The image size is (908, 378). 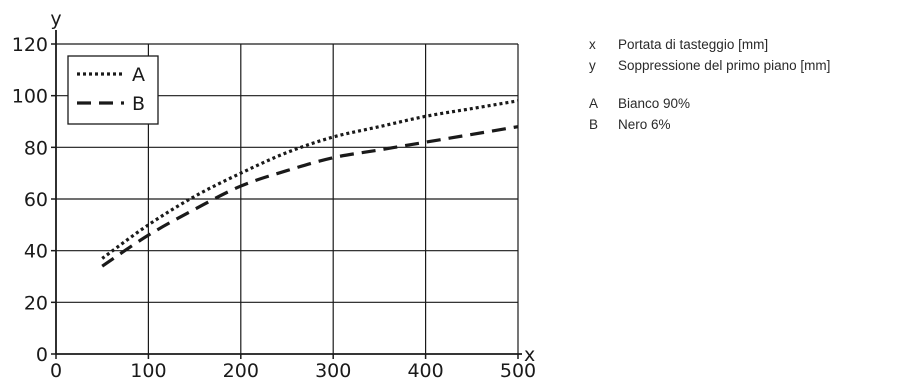 What do you see at coordinates (644, 124) in the screenshot?
I see `key-text: Nero 6%` at bounding box center [644, 124].